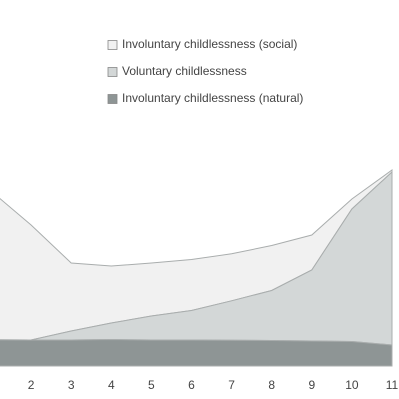  I want to click on x-tick-label: 2, so click(31, 385).